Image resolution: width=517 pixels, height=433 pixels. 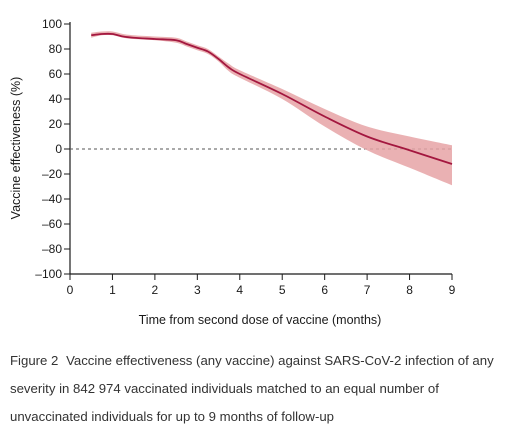 I want to click on y-tick-label: –20, so click(x=52, y=174).